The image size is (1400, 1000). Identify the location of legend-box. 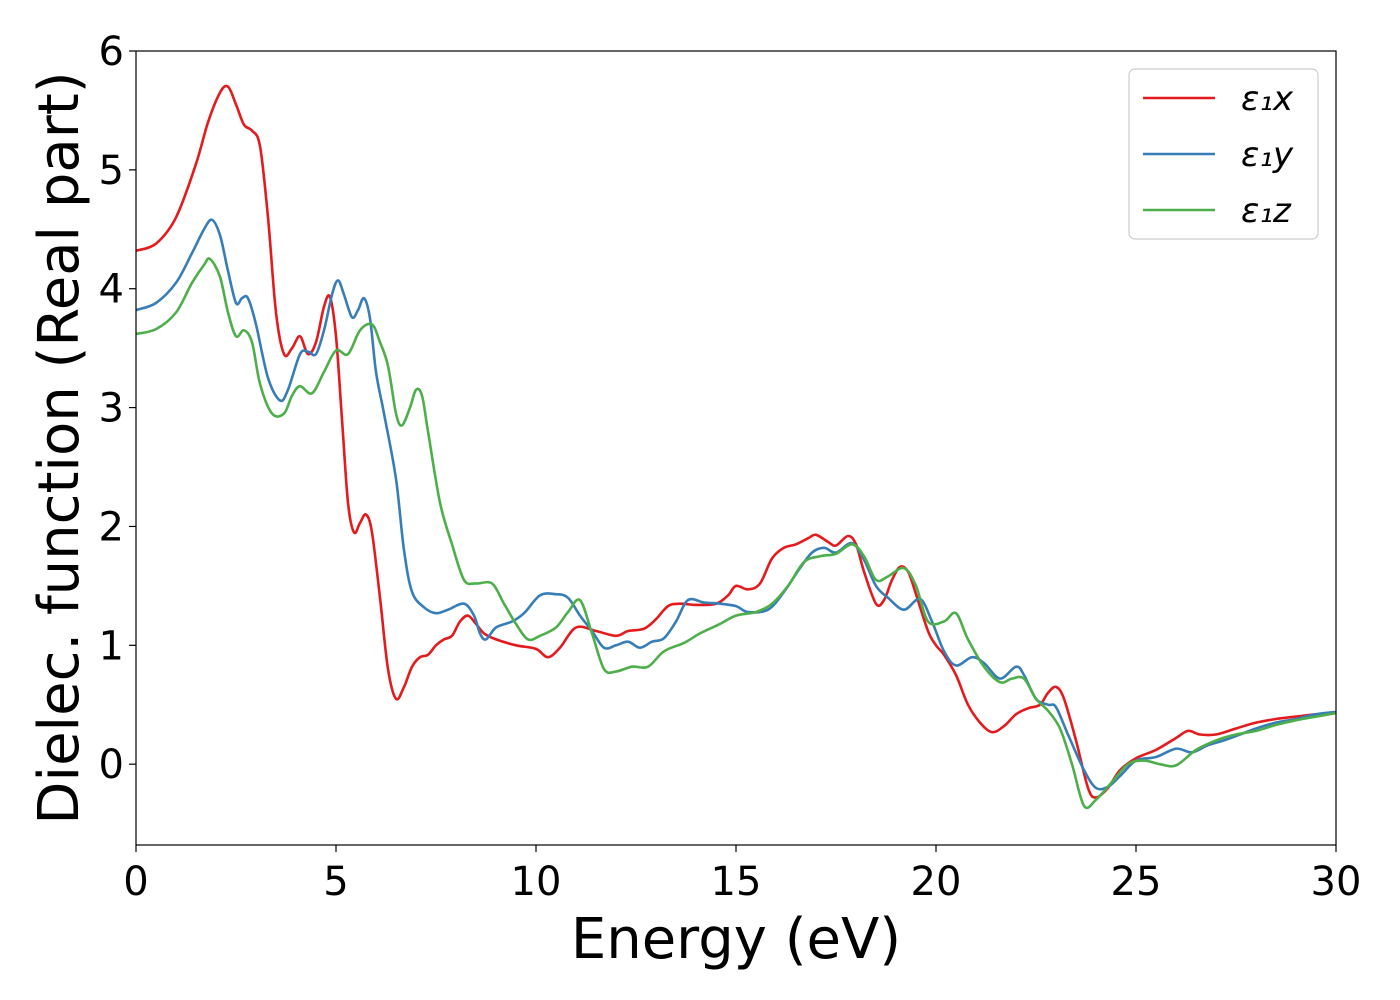
(1223, 154).